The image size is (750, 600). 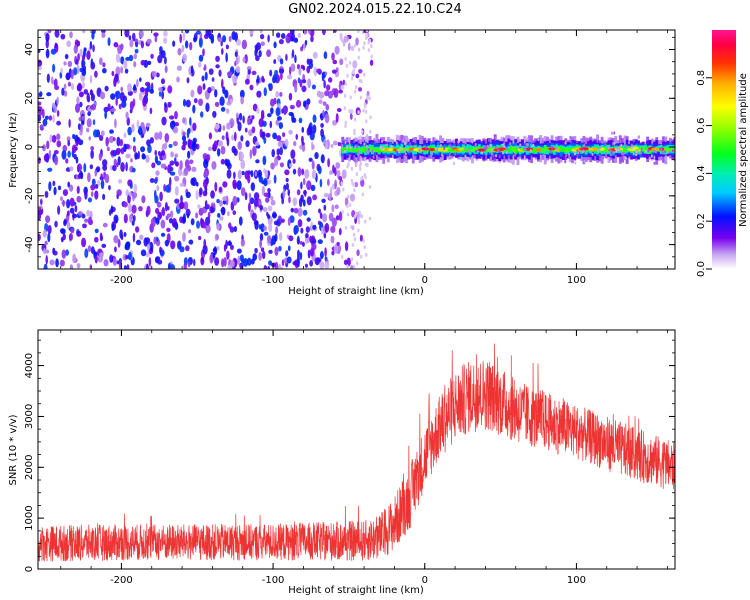 What do you see at coordinates (701, 173) in the screenshot?
I see `colorbar-tick-label: 0.4` at bounding box center [701, 173].